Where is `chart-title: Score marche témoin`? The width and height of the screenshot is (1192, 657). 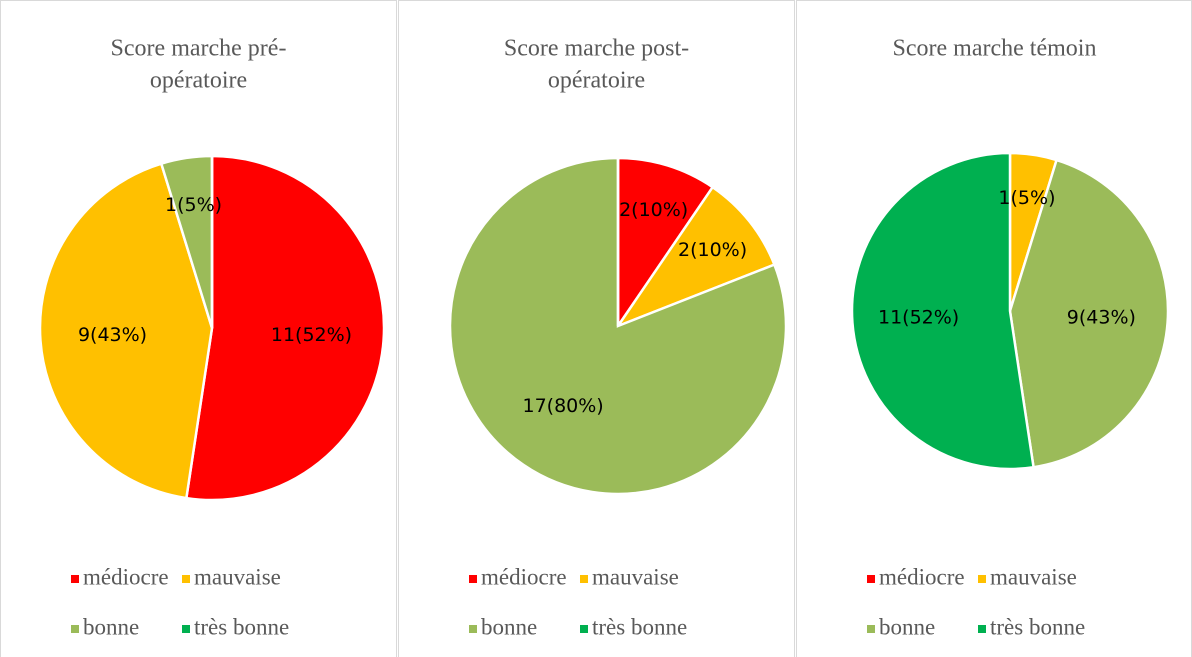 chart-title: Score marche témoin is located at coordinates (995, 49).